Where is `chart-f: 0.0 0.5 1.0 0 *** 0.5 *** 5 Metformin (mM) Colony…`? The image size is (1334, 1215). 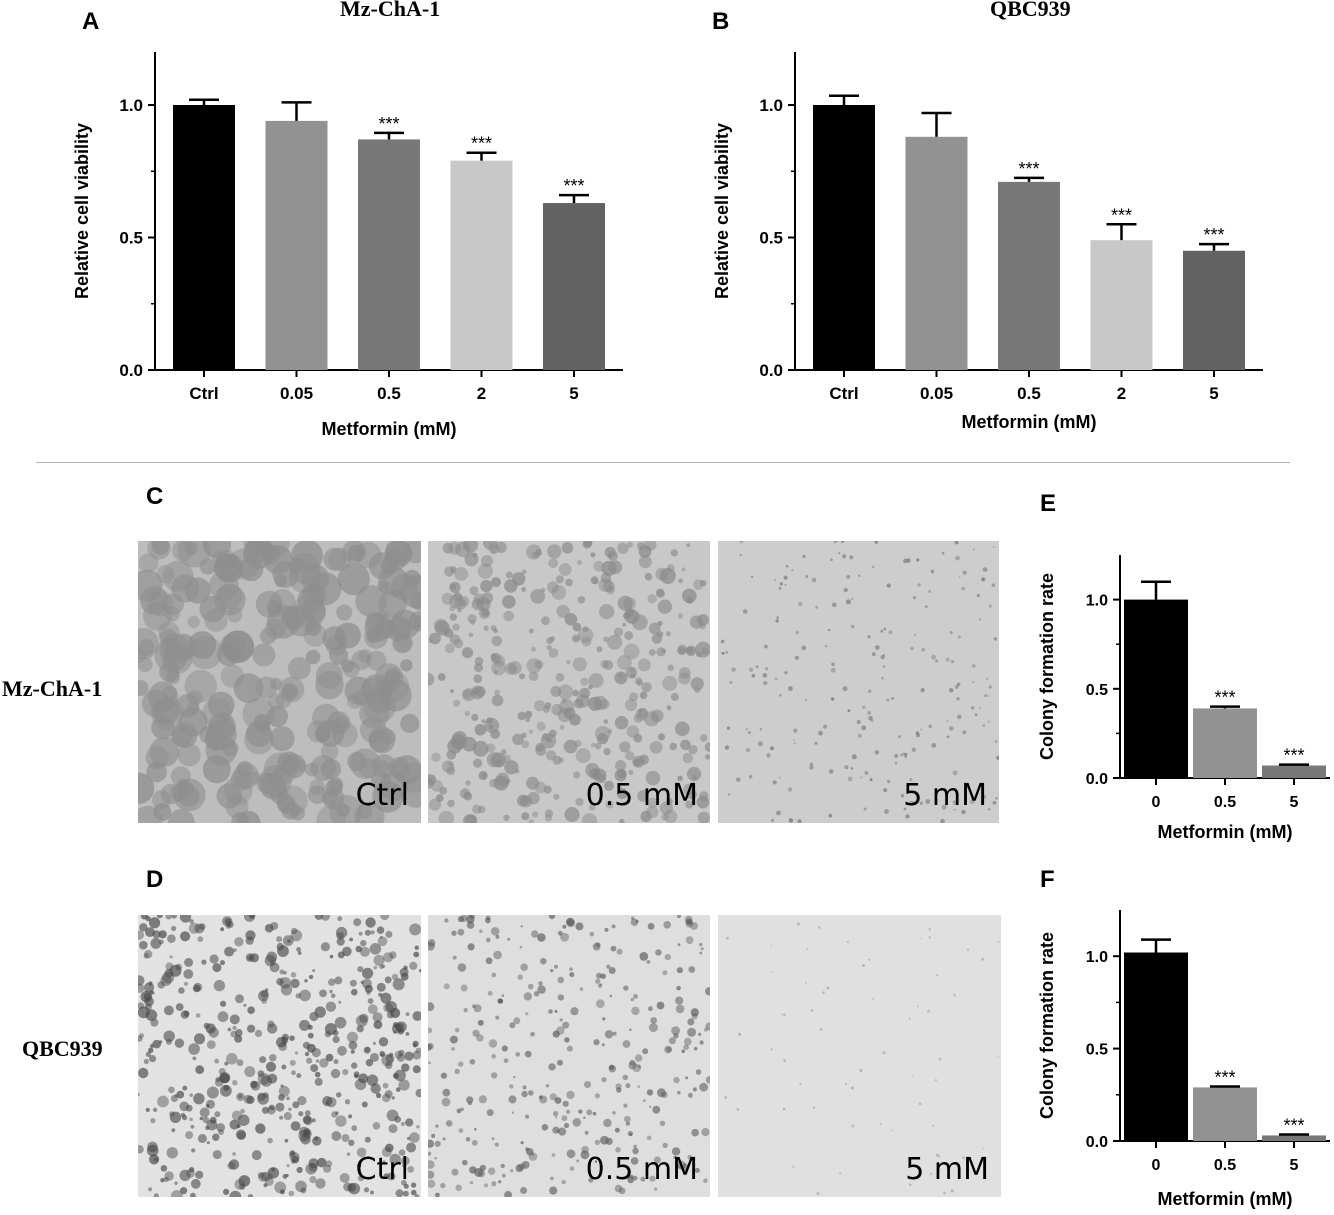 chart-f: 0.0 0.5 1.0 0 *** 0.5 *** 5 Metformin (mM) Colony… is located at coordinates (1183, 1059).